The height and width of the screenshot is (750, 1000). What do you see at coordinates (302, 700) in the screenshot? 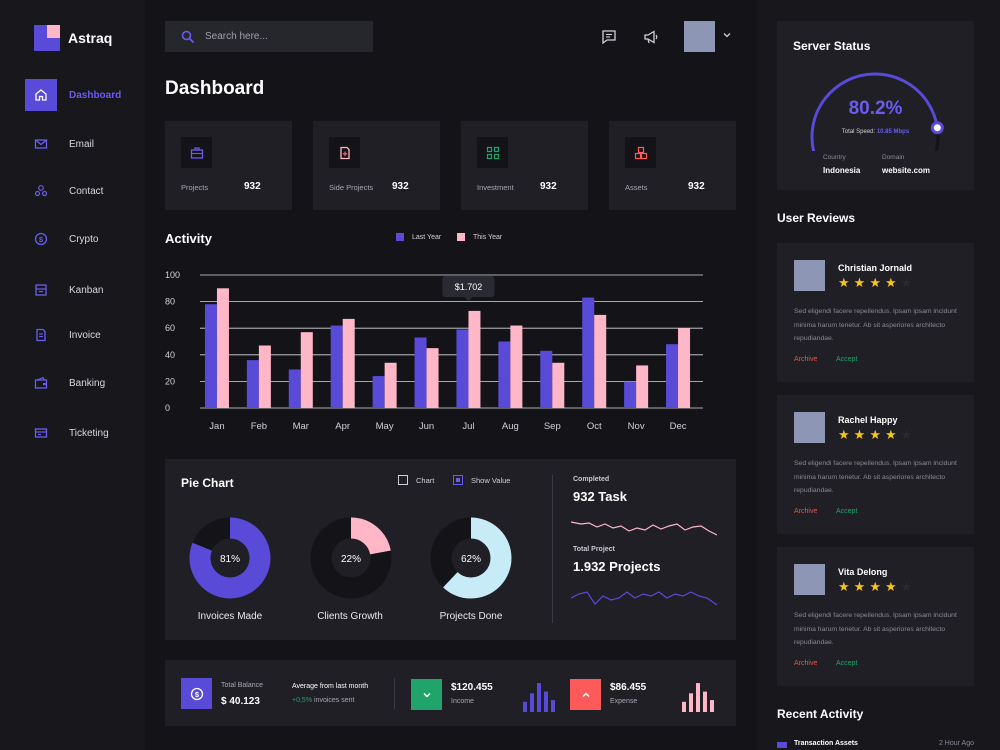
I see `average-change: +0,5%` at bounding box center [302, 700].